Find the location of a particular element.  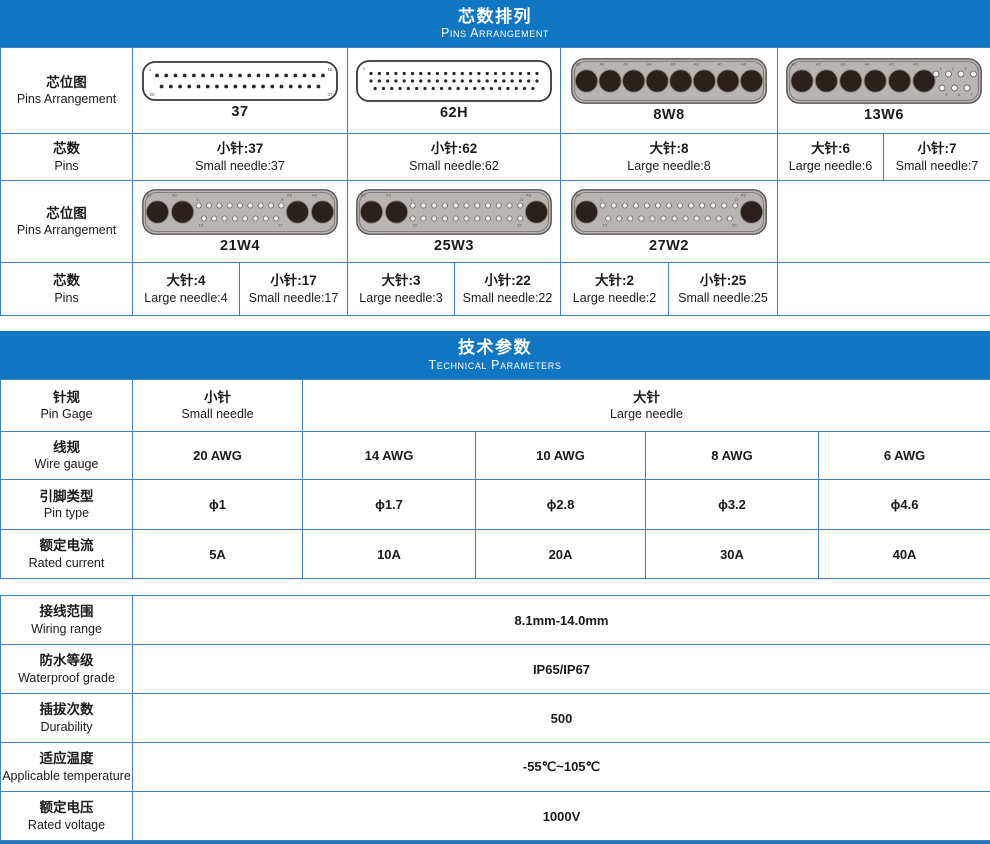

pins-27w2-small-en: Small needle:25 is located at coordinates (723, 298).